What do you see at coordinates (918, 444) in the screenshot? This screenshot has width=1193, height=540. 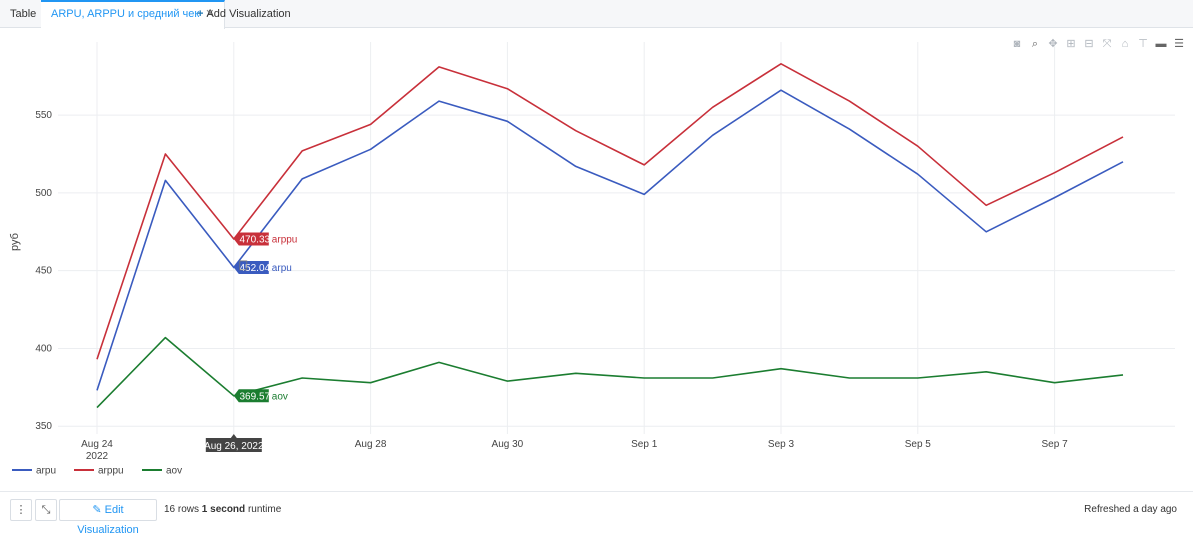 I see `x-tick-label: Sep 5` at bounding box center [918, 444].